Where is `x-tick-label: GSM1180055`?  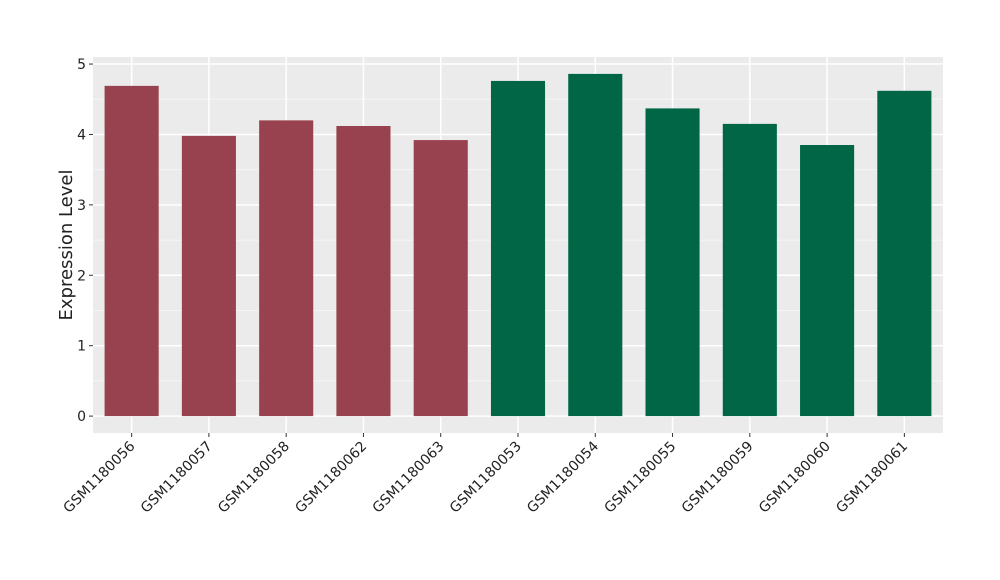
x-tick-label: GSM1180055 is located at coordinates (640, 478).